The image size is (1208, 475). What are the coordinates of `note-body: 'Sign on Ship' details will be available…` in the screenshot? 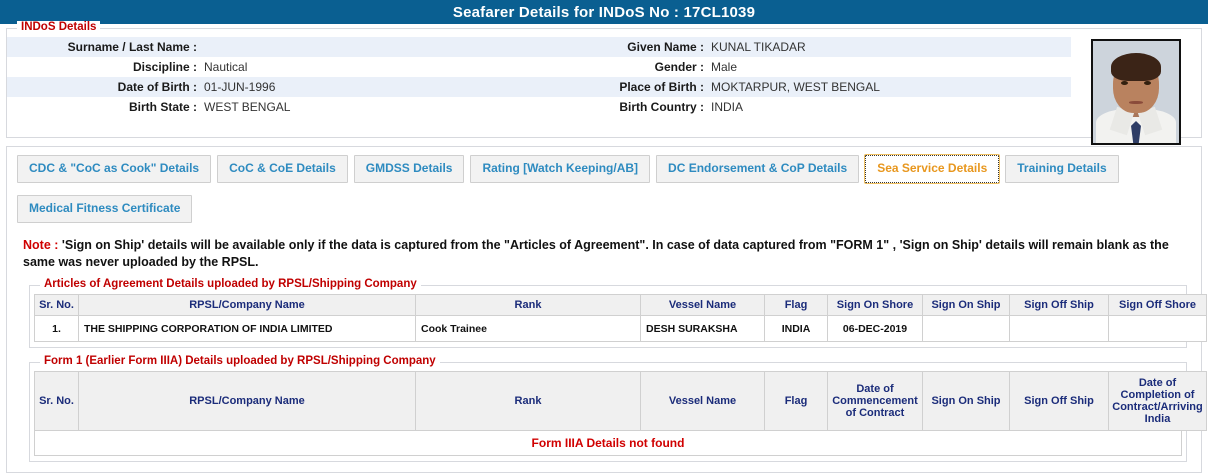 It's located at (596, 253).